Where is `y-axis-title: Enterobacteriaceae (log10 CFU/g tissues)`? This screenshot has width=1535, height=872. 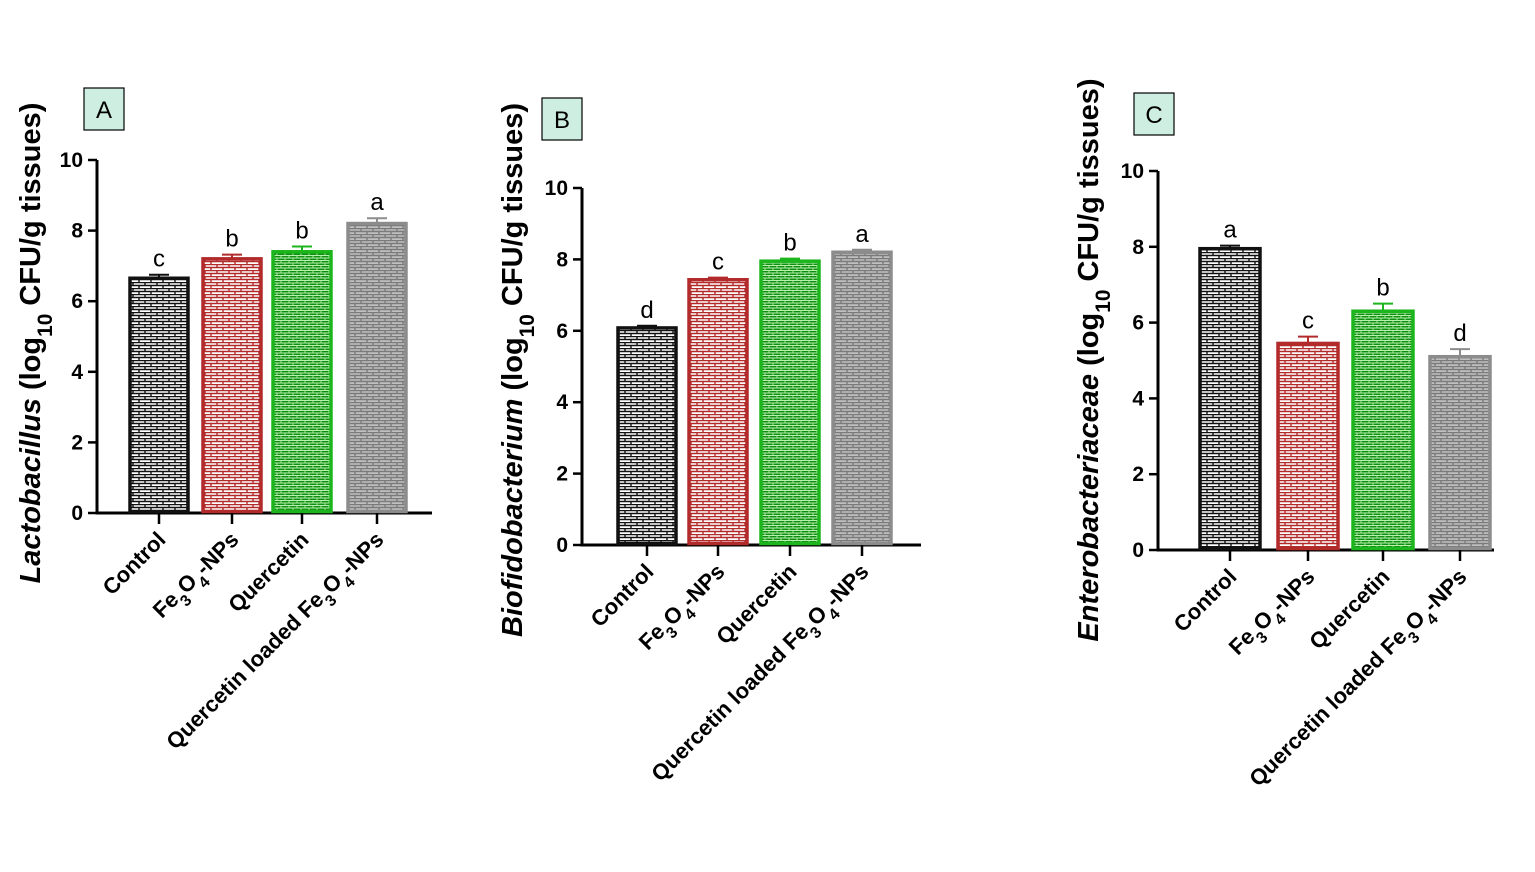 y-axis-title: Enterobacteriaceae (log10 CFU/g tissues) is located at coordinates (1094, 359).